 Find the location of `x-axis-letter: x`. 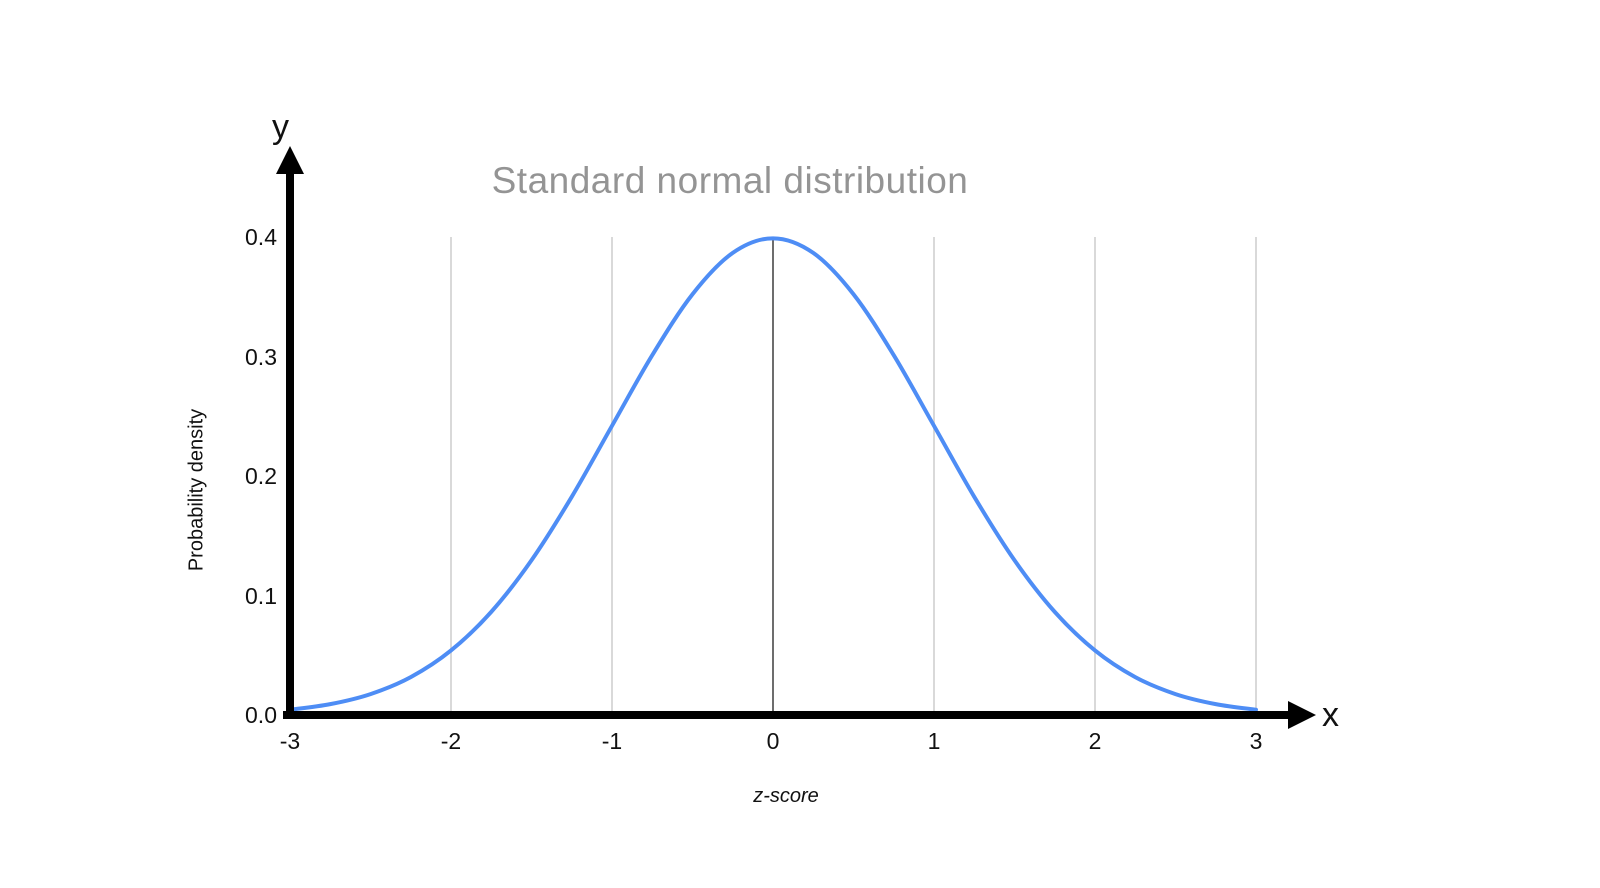

x-axis-letter: x is located at coordinates (1330, 715).